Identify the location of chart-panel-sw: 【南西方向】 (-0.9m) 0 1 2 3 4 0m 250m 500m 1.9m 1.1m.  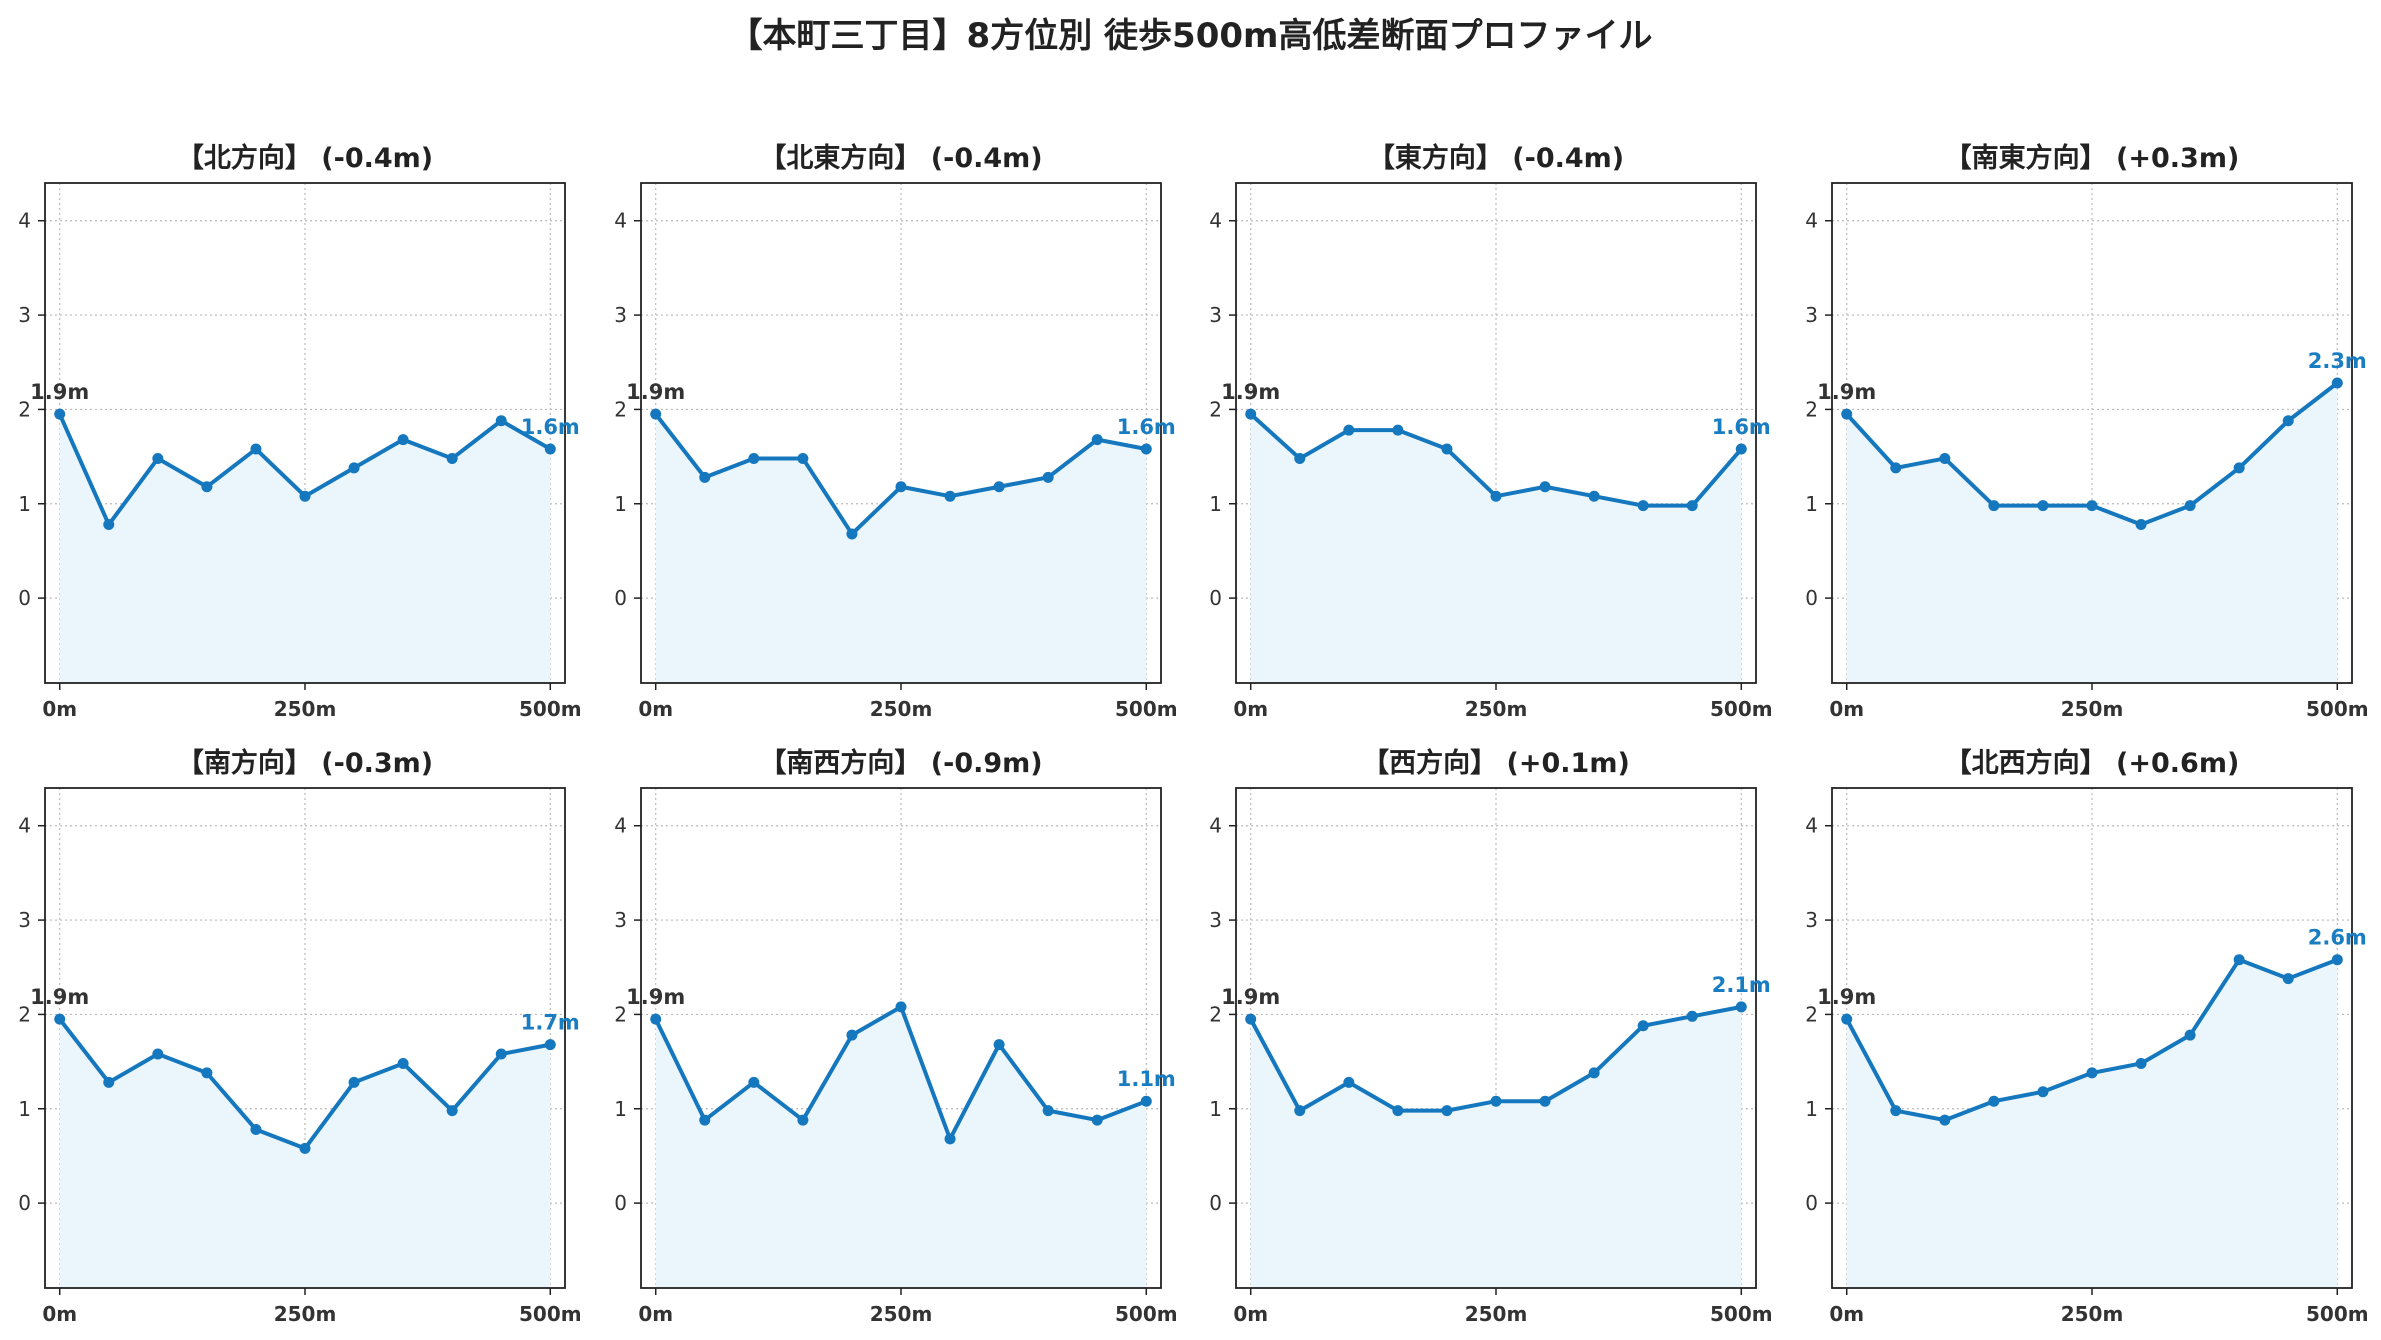
(895, 1036).